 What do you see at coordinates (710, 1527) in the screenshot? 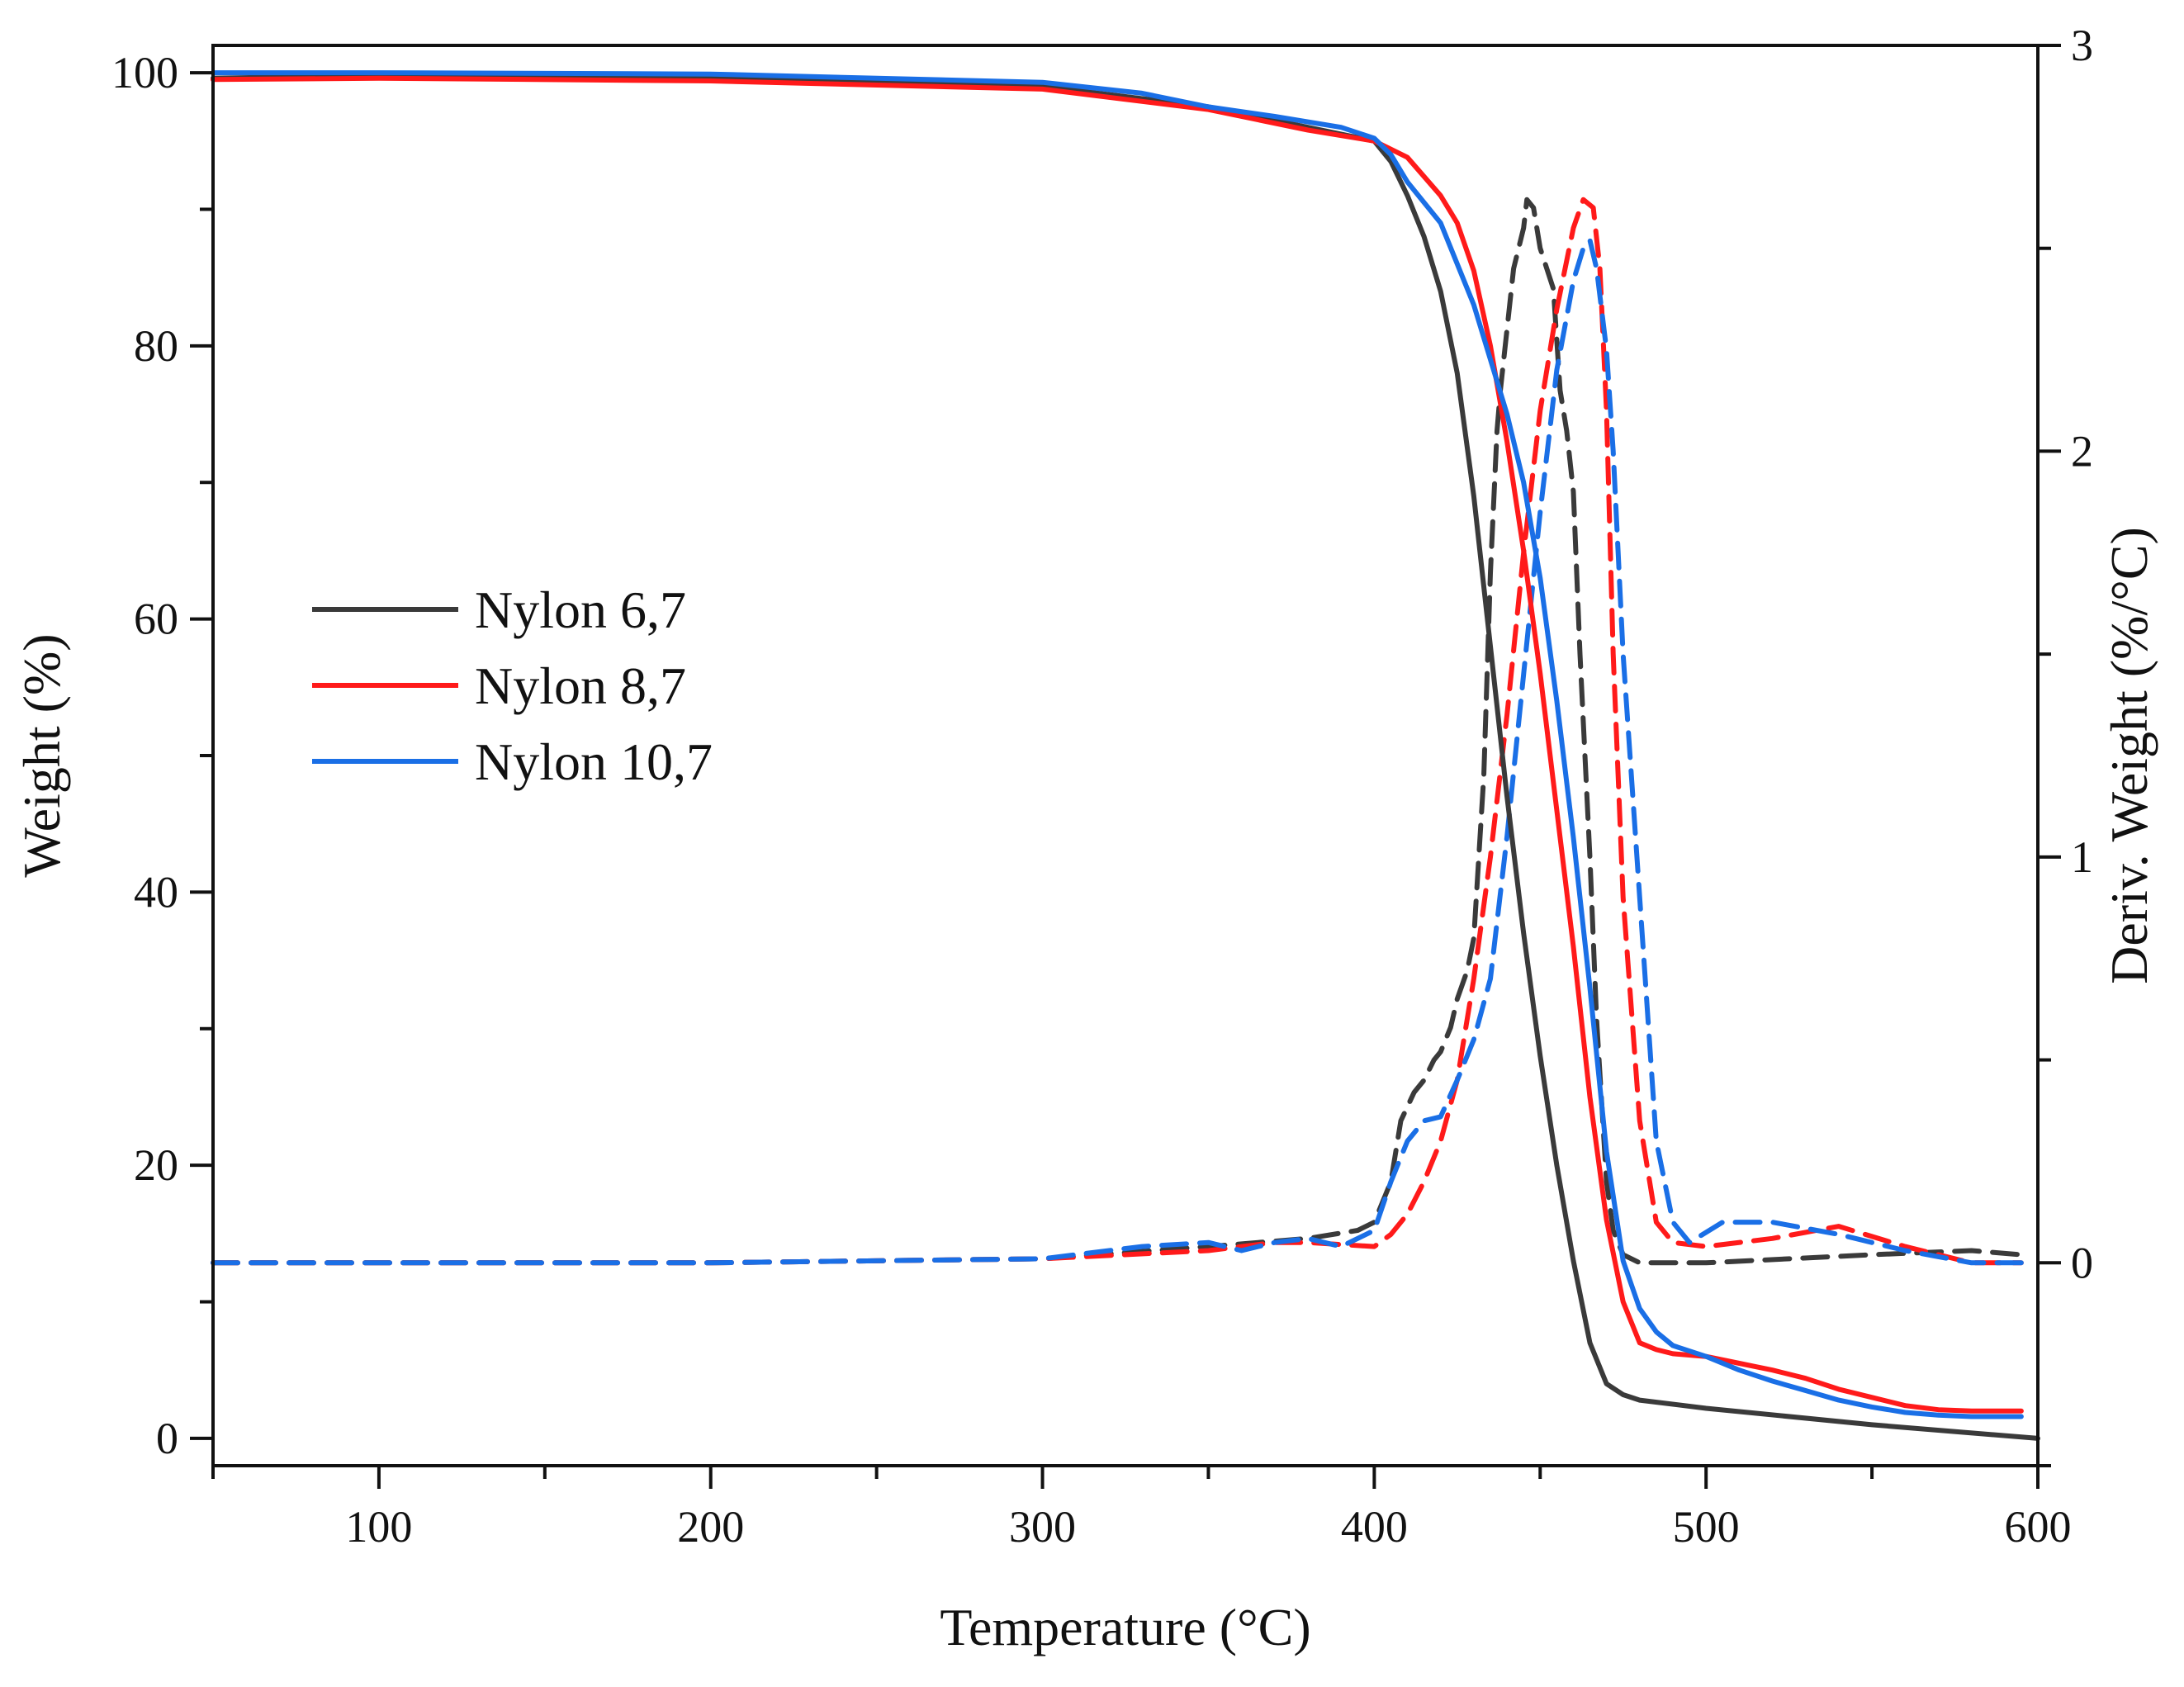
I see `x-tick-label: 200` at bounding box center [710, 1527].